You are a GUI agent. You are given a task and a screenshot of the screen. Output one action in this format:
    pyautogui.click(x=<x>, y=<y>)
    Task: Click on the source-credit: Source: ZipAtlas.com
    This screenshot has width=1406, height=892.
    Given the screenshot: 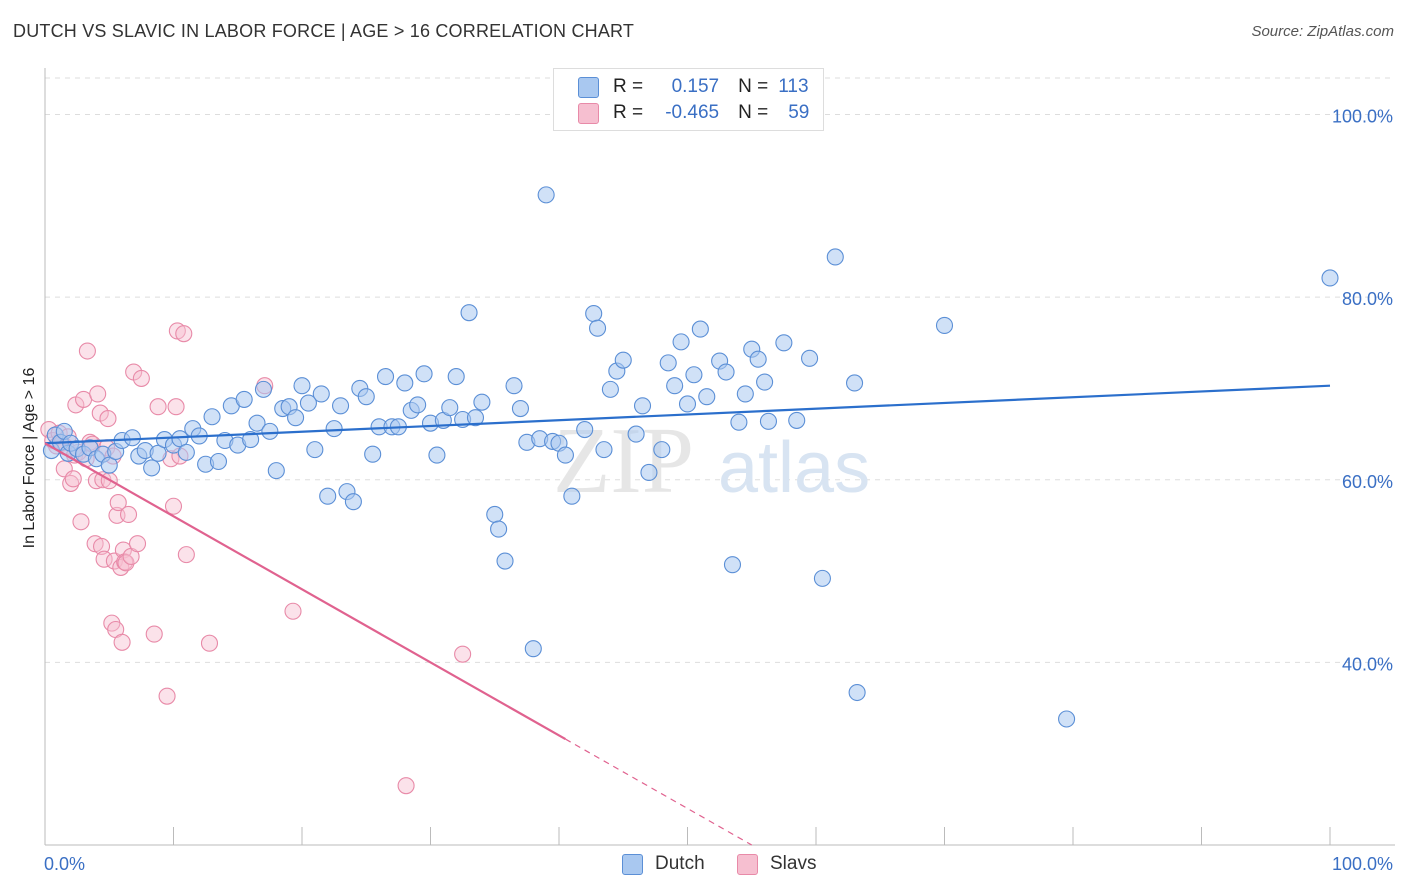 What is the action you would take?
    pyautogui.click(x=1322, y=31)
    